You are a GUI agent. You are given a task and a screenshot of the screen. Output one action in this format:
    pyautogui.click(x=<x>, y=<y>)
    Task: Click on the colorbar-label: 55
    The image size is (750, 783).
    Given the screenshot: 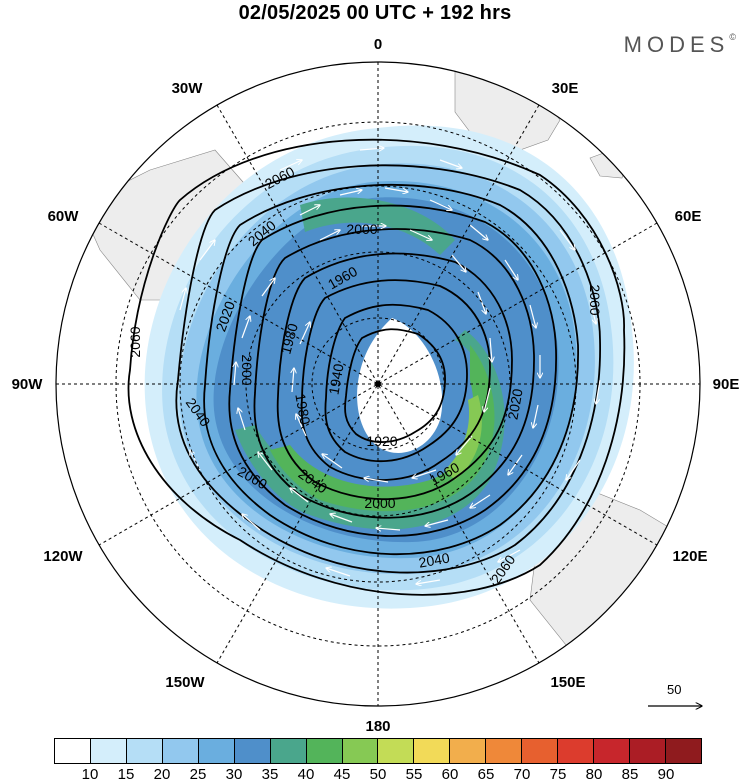 What is the action you would take?
    pyautogui.click(x=414, y=774)
    